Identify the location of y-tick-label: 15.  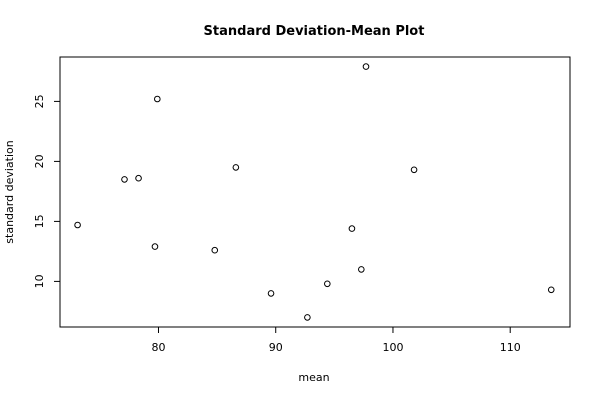
(39, 221).